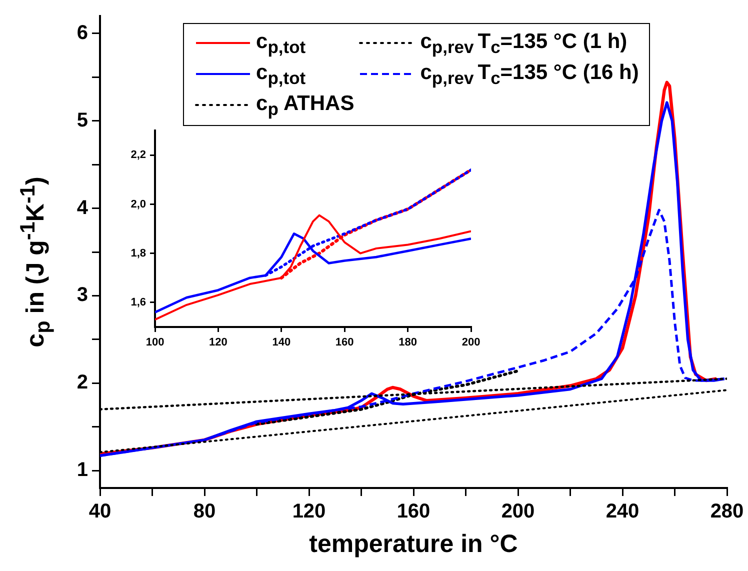 This screenshot has height=571, width=748. I want to click on x-tick-label: 40, so click(100, 511).